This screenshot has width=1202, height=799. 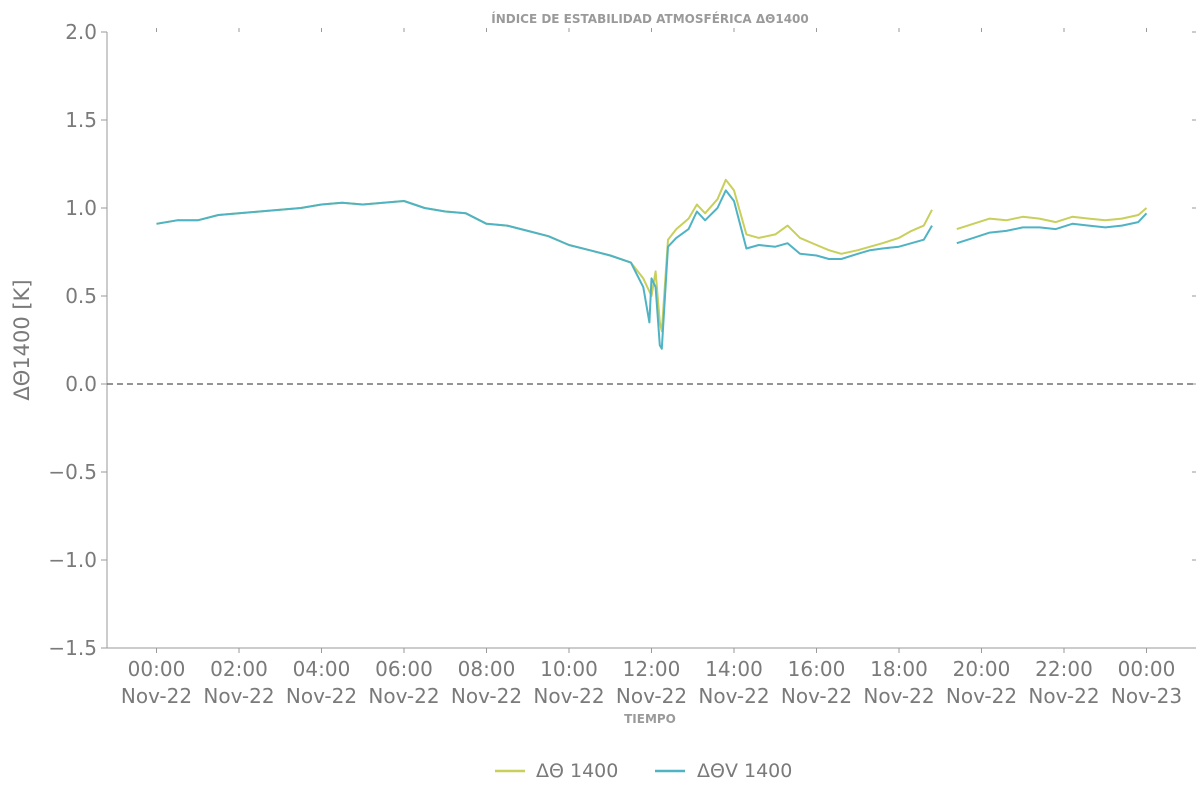 I want to click on legend-label-theta: ΔΘ 1400, so click(x=577, y=771).